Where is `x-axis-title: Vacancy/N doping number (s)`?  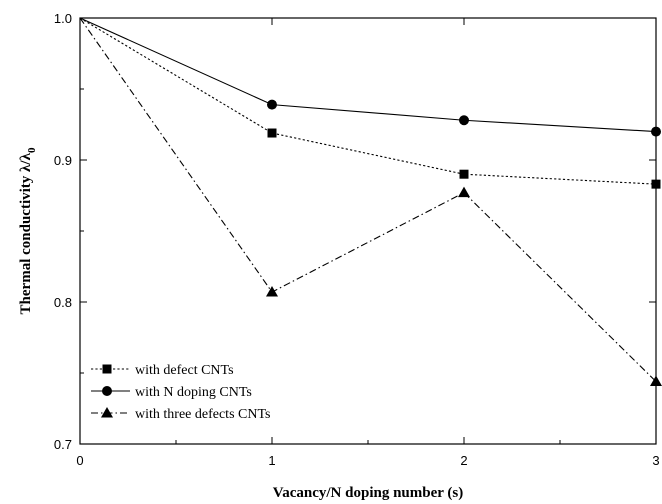
x-axis-title: Vacancy/N doping number (s) is located at coordinates (368, 493).